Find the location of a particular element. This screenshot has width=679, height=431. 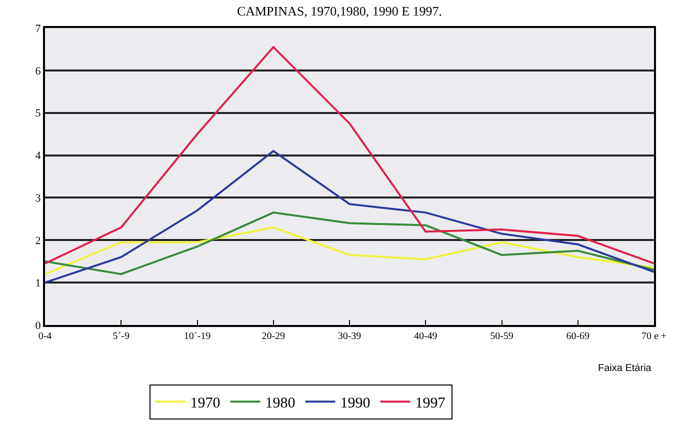

y-tick-label: 0 is located at coordinates (38, 326).